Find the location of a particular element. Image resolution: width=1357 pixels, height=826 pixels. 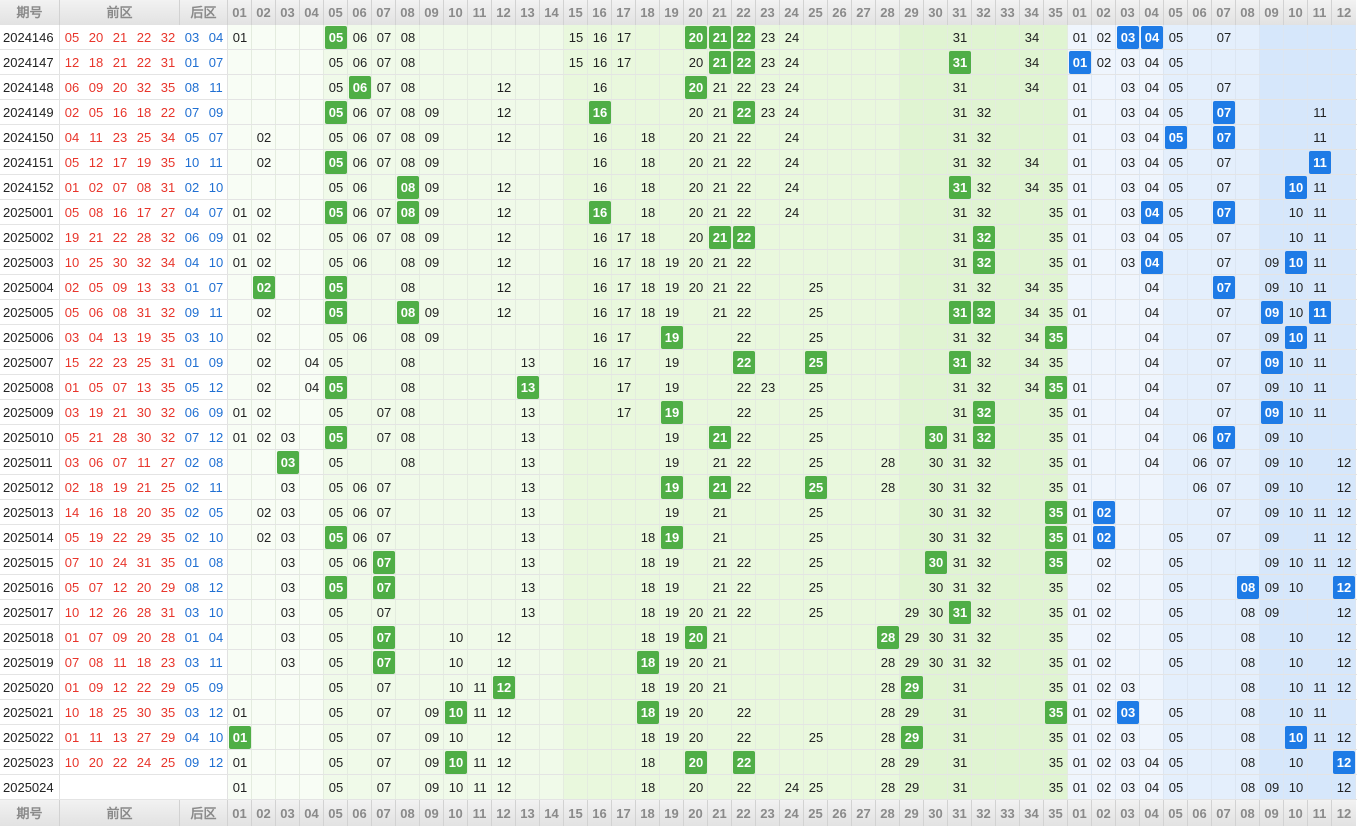

front-number: 25 is located at coordinates (168, 487).